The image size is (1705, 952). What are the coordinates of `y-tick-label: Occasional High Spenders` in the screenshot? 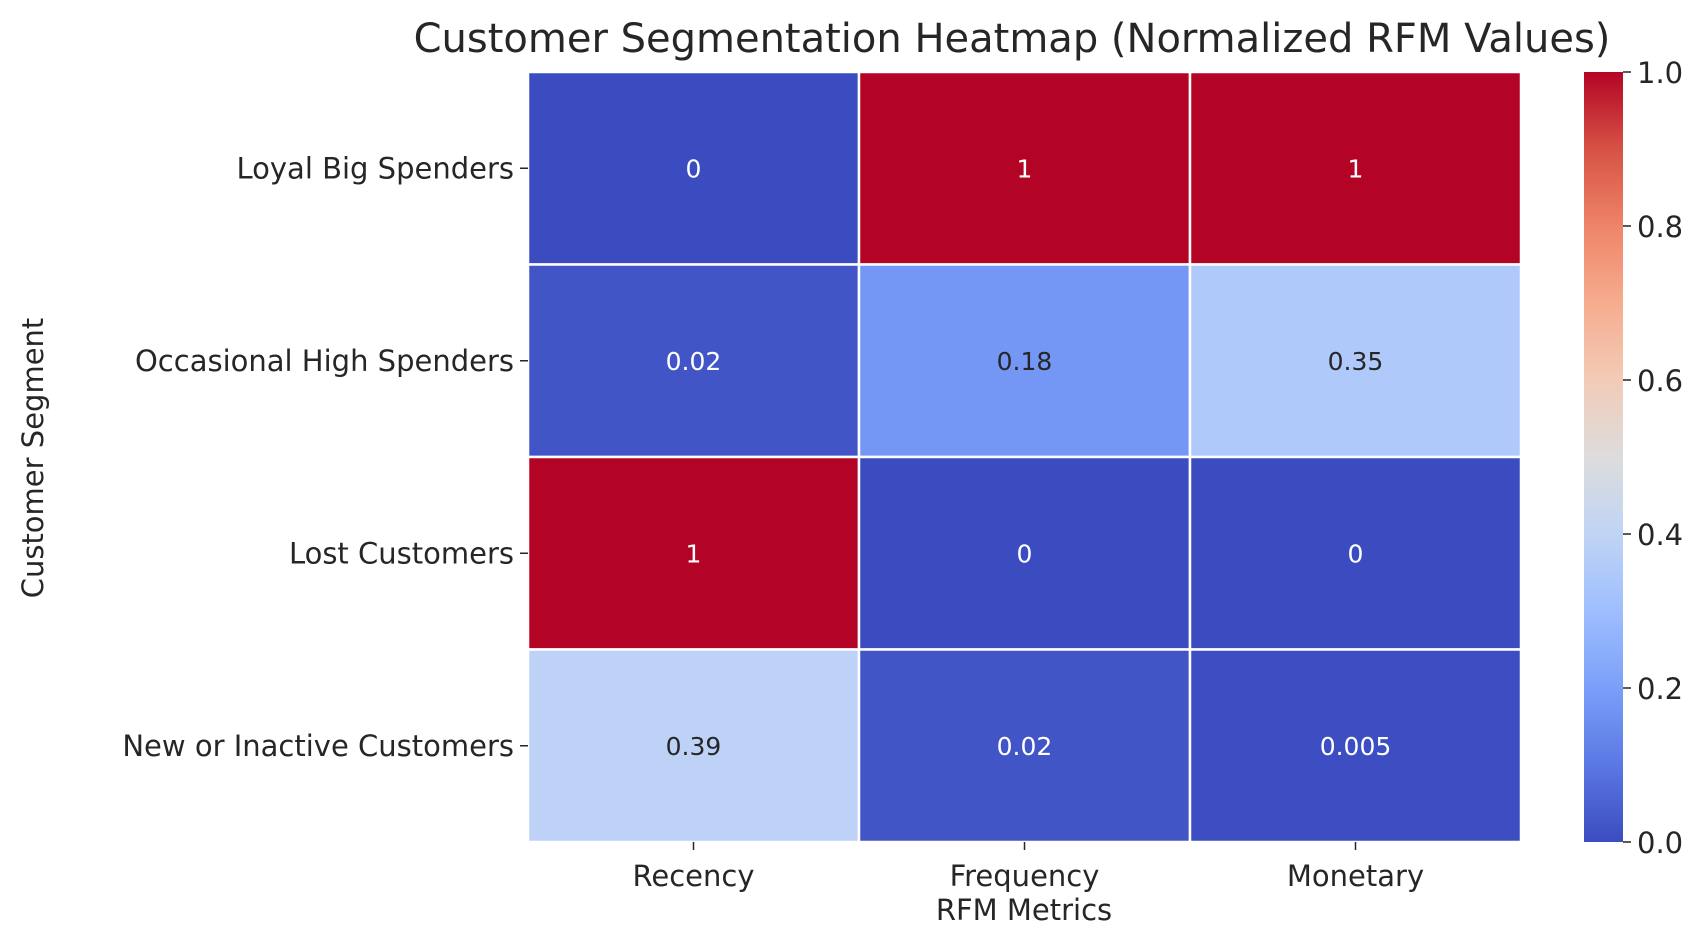 It's located at (324, 361).